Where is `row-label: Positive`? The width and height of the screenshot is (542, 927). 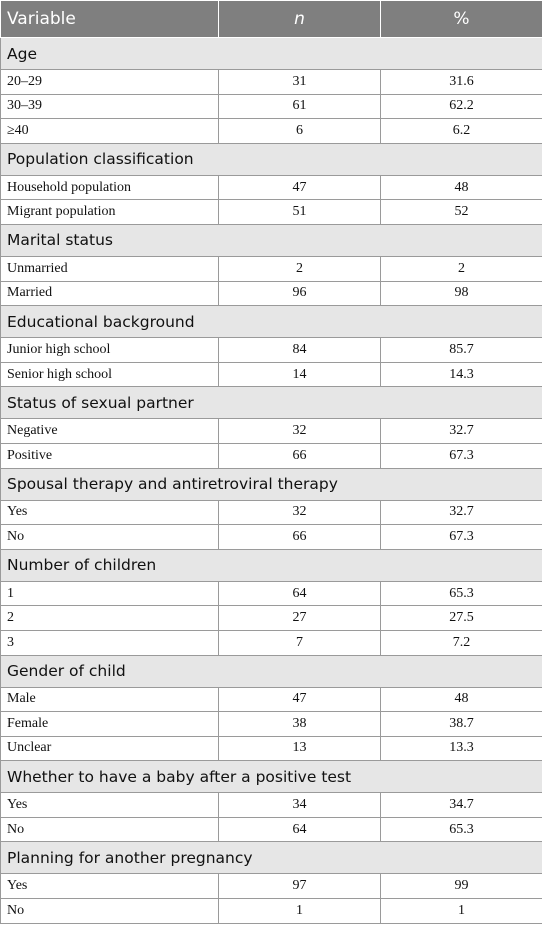 row-label: Positive is located at coordinates (109, 455).